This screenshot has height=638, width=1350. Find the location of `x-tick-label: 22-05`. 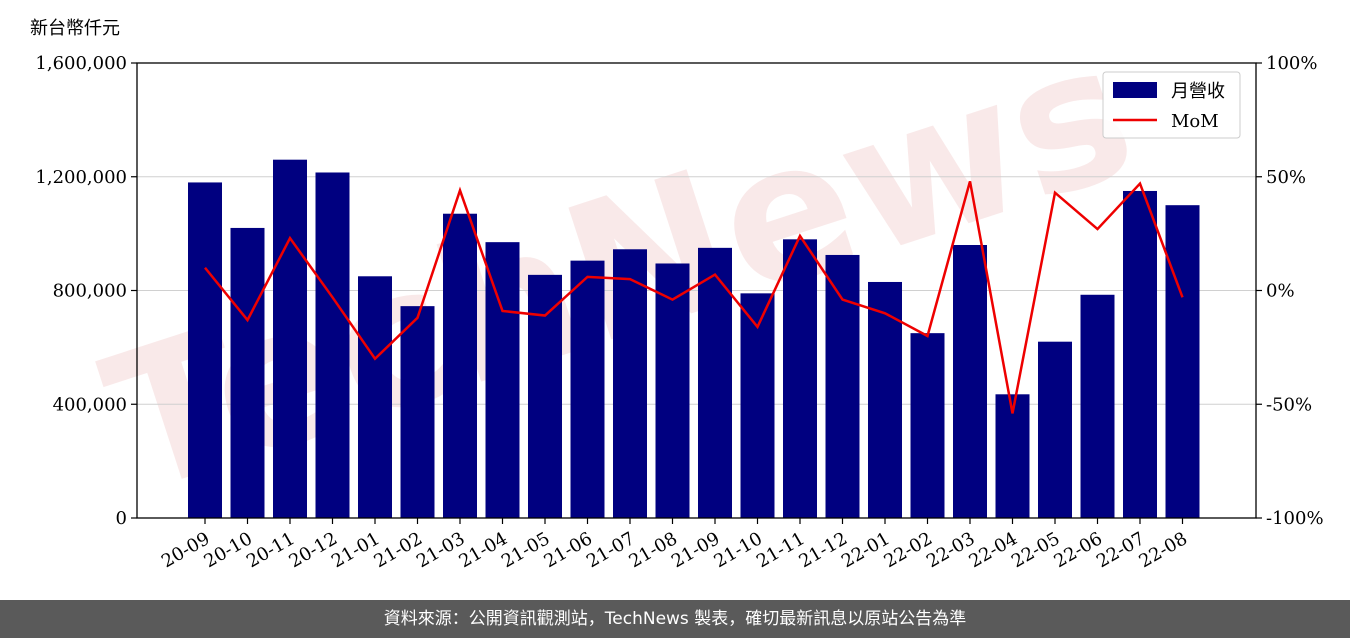

x-tick-label: 22-05 is located at coordinates (1035, 550).